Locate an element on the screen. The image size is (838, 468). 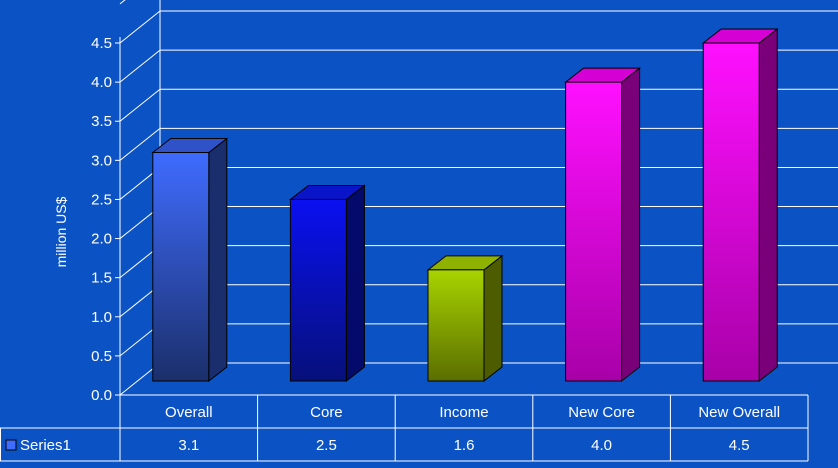
y-tick-label: 4.0 is located at coordinates (101, 82).